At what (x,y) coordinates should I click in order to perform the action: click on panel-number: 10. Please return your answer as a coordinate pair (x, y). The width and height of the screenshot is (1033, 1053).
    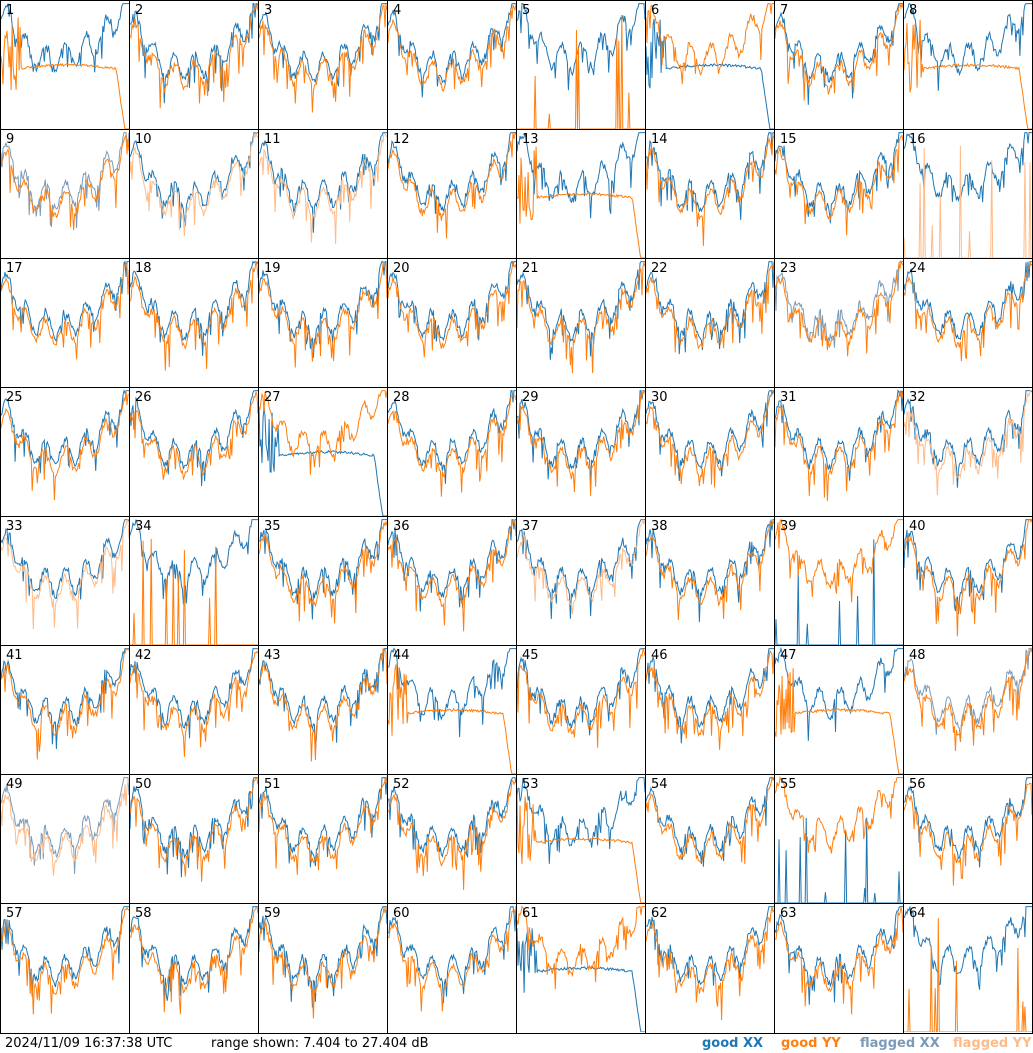
    Looking at the image, I should click on (143, 139).